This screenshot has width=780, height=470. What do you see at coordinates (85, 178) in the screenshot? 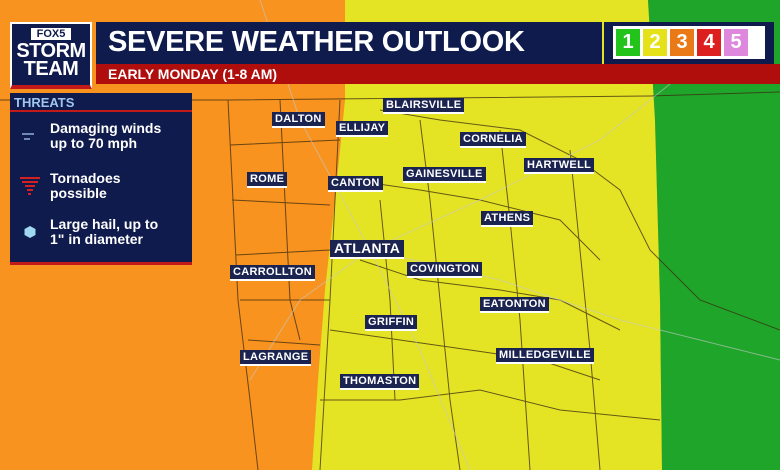
I see `threat-text: Tornadoes` at bounding box center [85, 178].